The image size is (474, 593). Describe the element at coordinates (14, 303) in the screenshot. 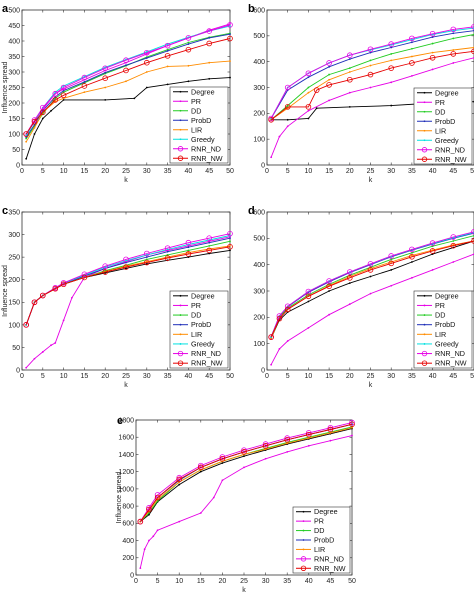

I see `y-tick-label: 150` at that location.